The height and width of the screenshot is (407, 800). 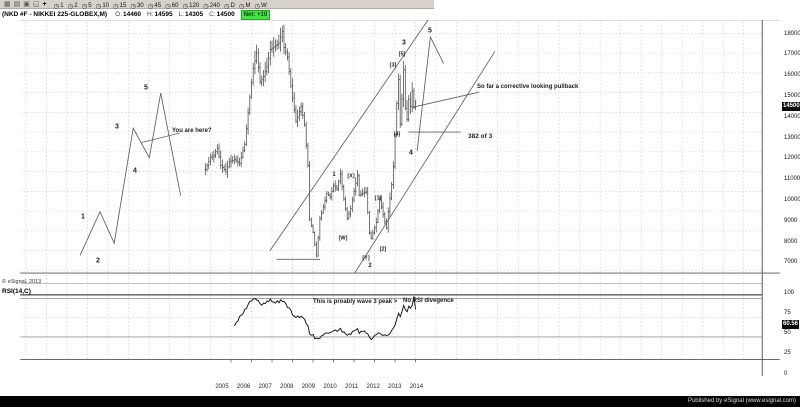 I want to click on wave-5-projection-line, so click(x=430, y=93).